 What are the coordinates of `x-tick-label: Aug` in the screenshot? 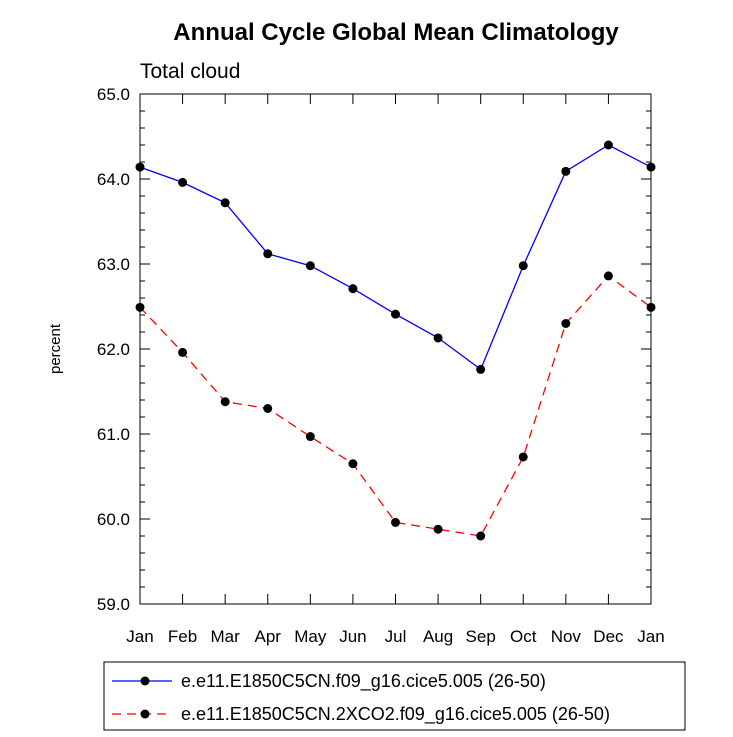 It's located at (438, 636).